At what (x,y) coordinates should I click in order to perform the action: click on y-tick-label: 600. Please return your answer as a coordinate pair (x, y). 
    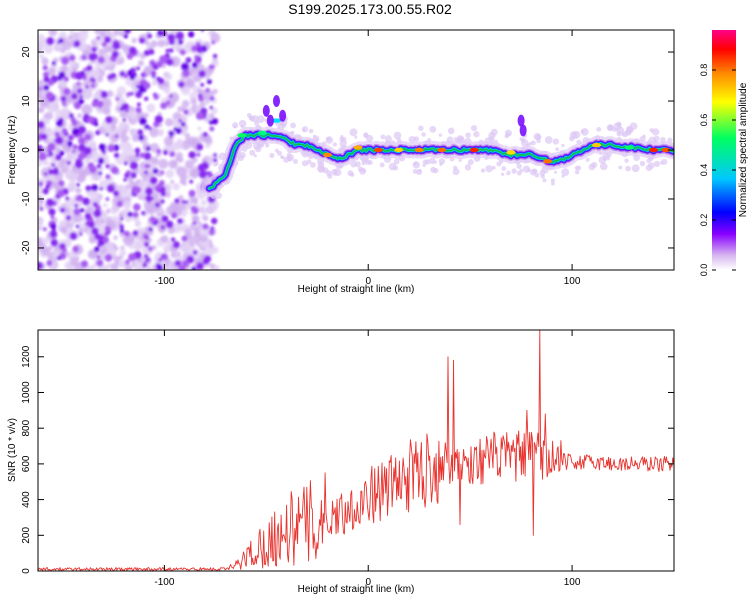
    Looking at the image, I should click on (26, 463).